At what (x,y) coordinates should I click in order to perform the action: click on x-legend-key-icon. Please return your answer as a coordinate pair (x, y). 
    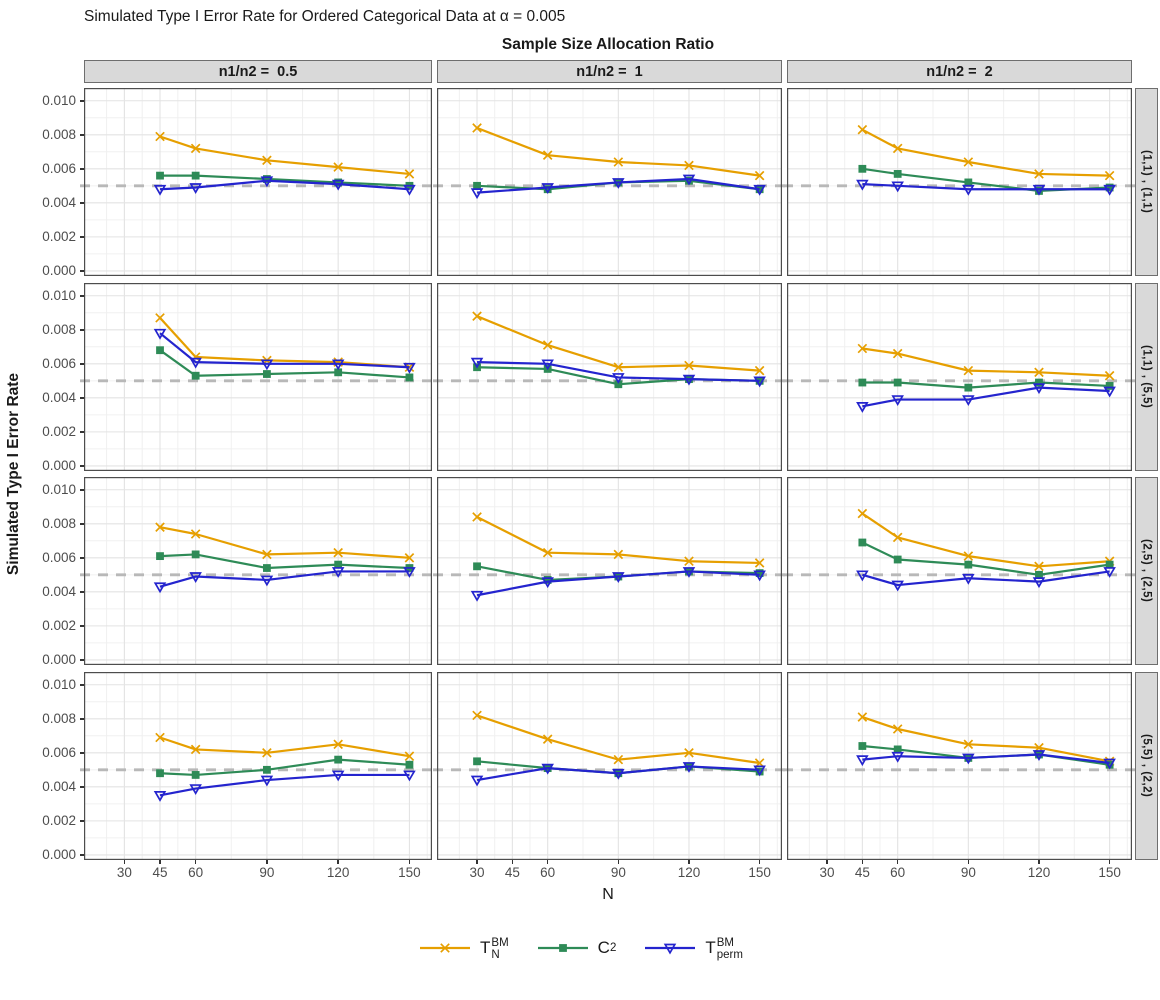
    Looking at the image, I should click on (445, 948).